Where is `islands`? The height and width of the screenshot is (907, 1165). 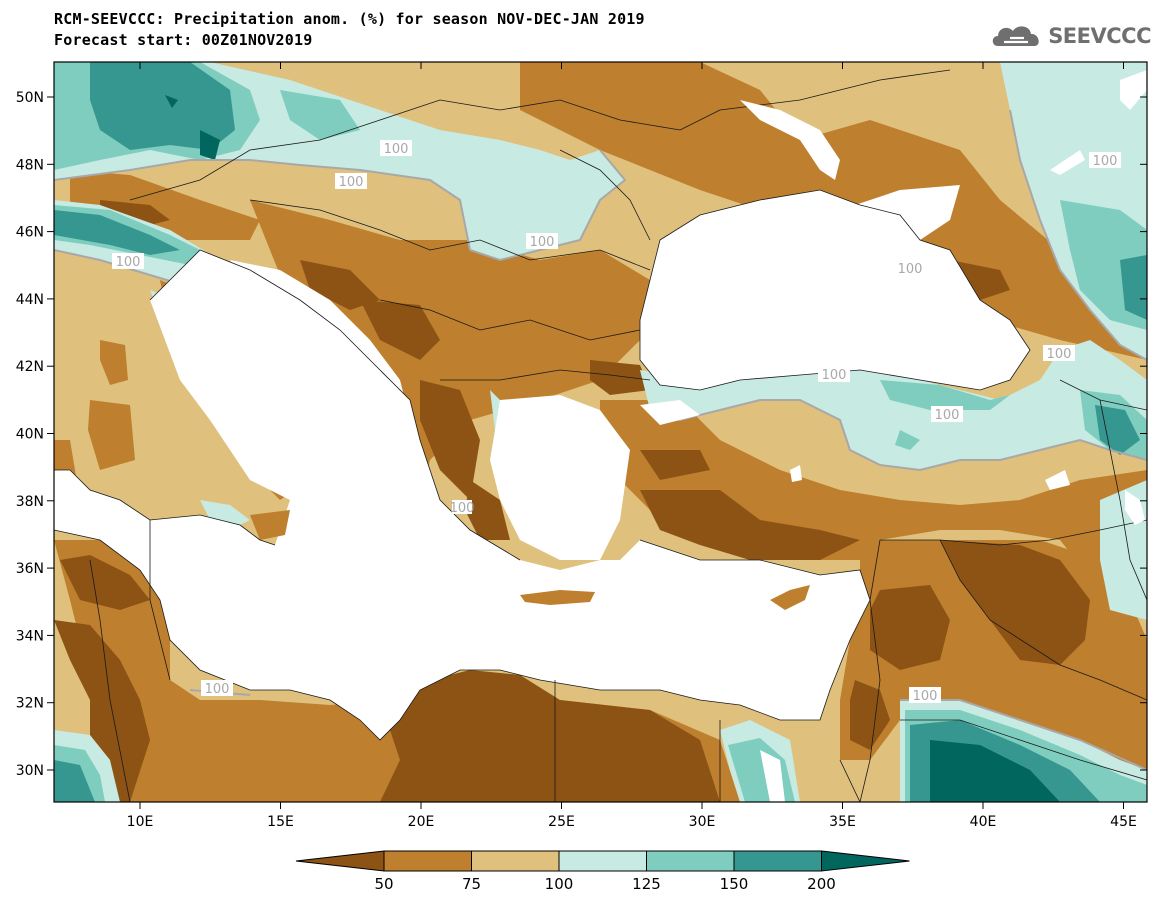 islands is located at coordinates (530, 560).